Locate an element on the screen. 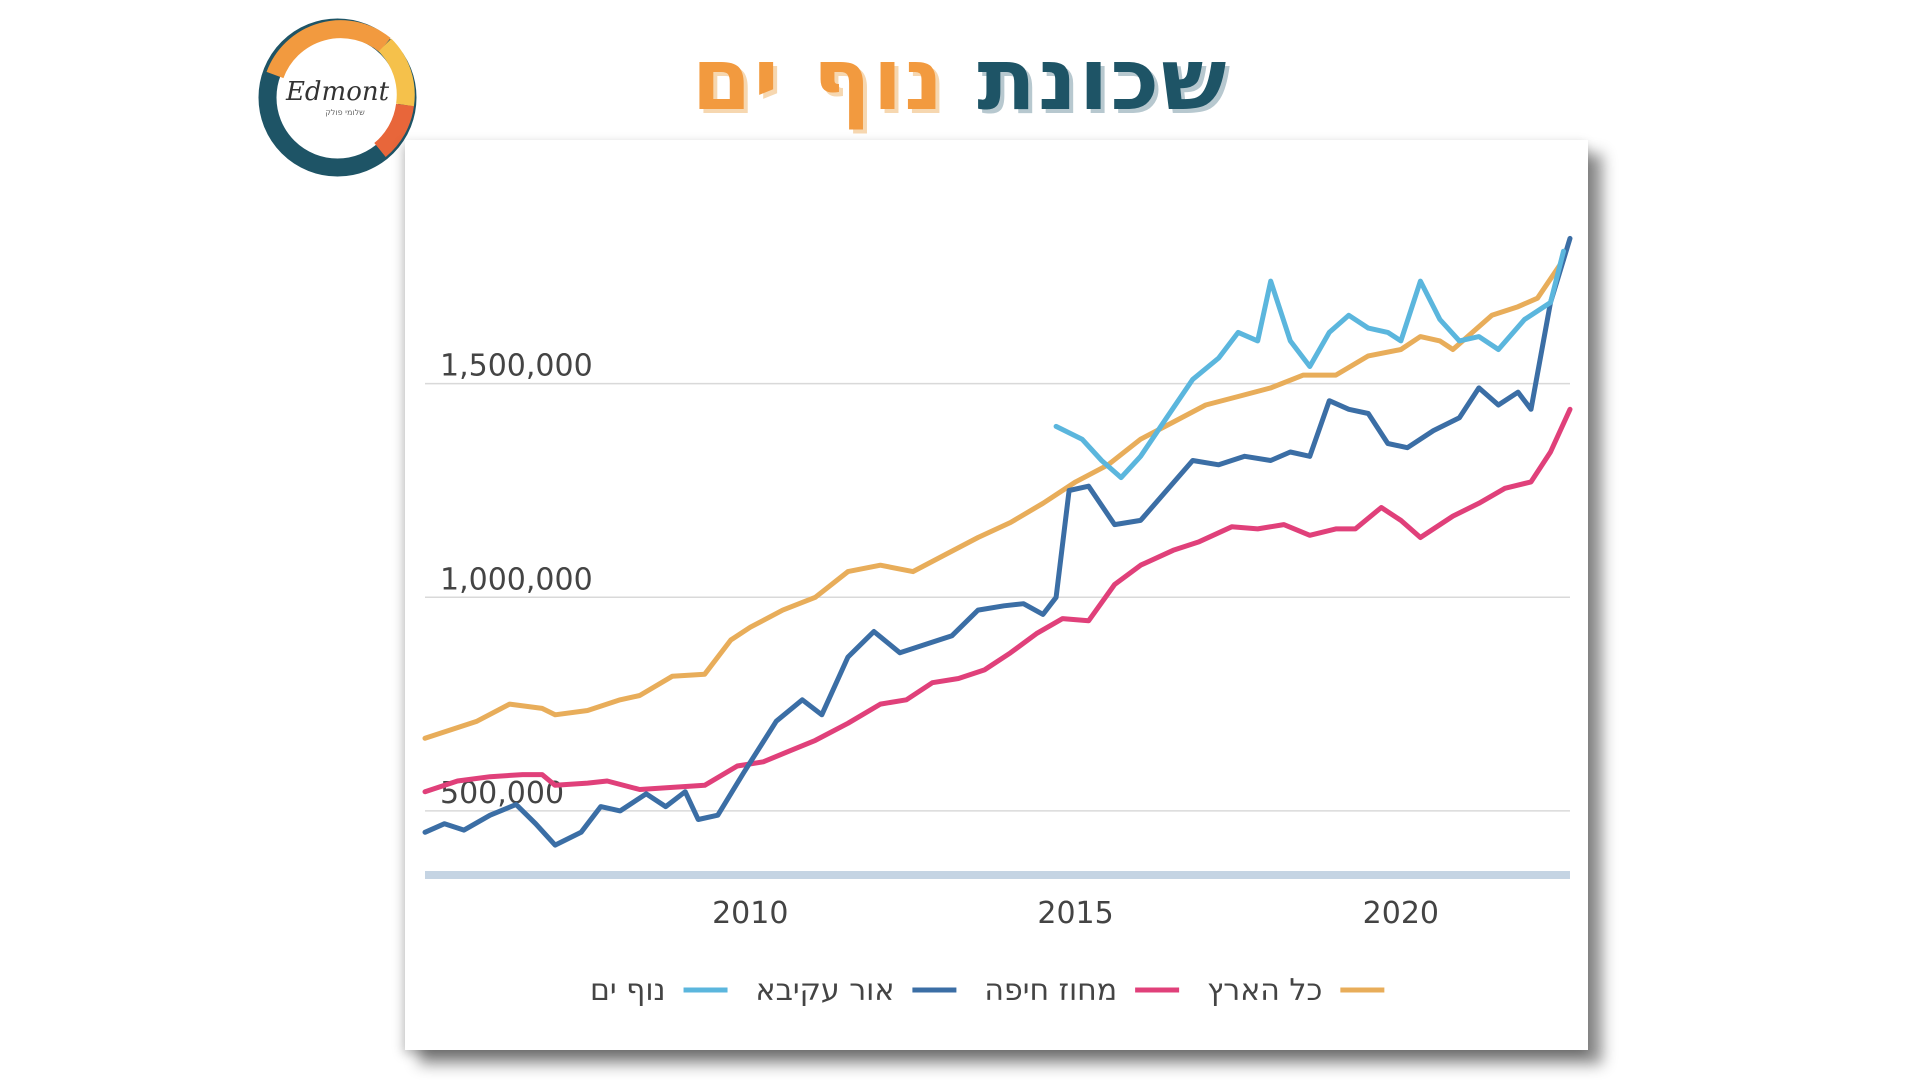  legend-item: כל הארץ is located at coordinates (1296, 990).